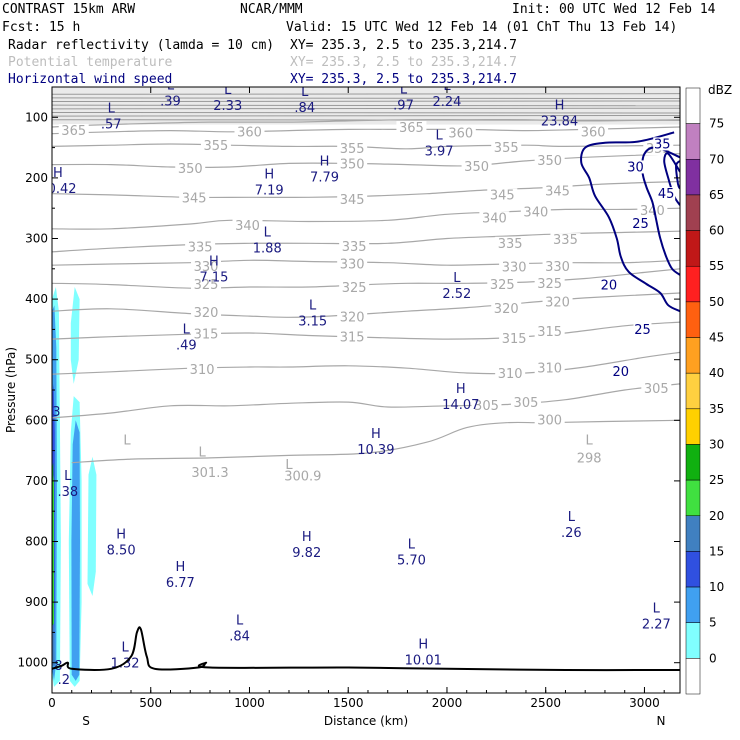 This screenshot has width=740, height=740. I want to click on x-tick-label: 2000, so click(447, 703).